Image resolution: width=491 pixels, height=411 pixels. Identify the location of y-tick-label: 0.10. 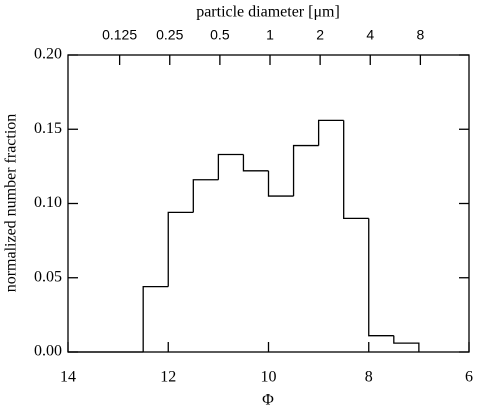
(48, 202).